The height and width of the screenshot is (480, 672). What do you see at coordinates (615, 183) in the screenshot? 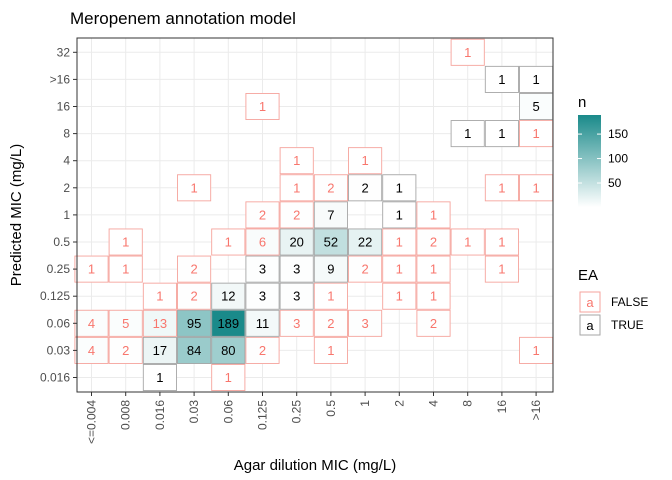
I see `color-bar-label: 50` at bounding box center [615, 183].